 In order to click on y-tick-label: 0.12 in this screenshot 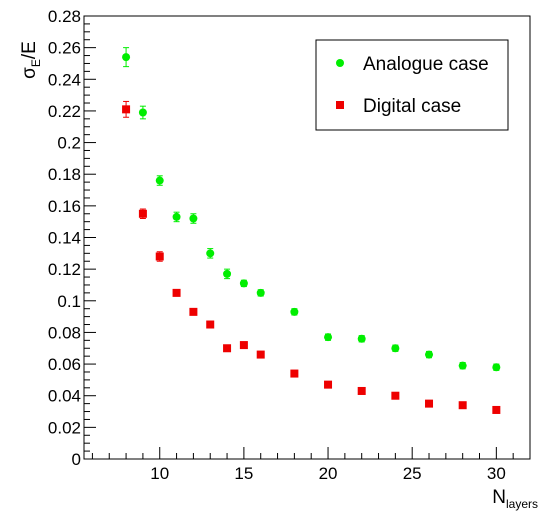, I will do `click(64, 269)`.